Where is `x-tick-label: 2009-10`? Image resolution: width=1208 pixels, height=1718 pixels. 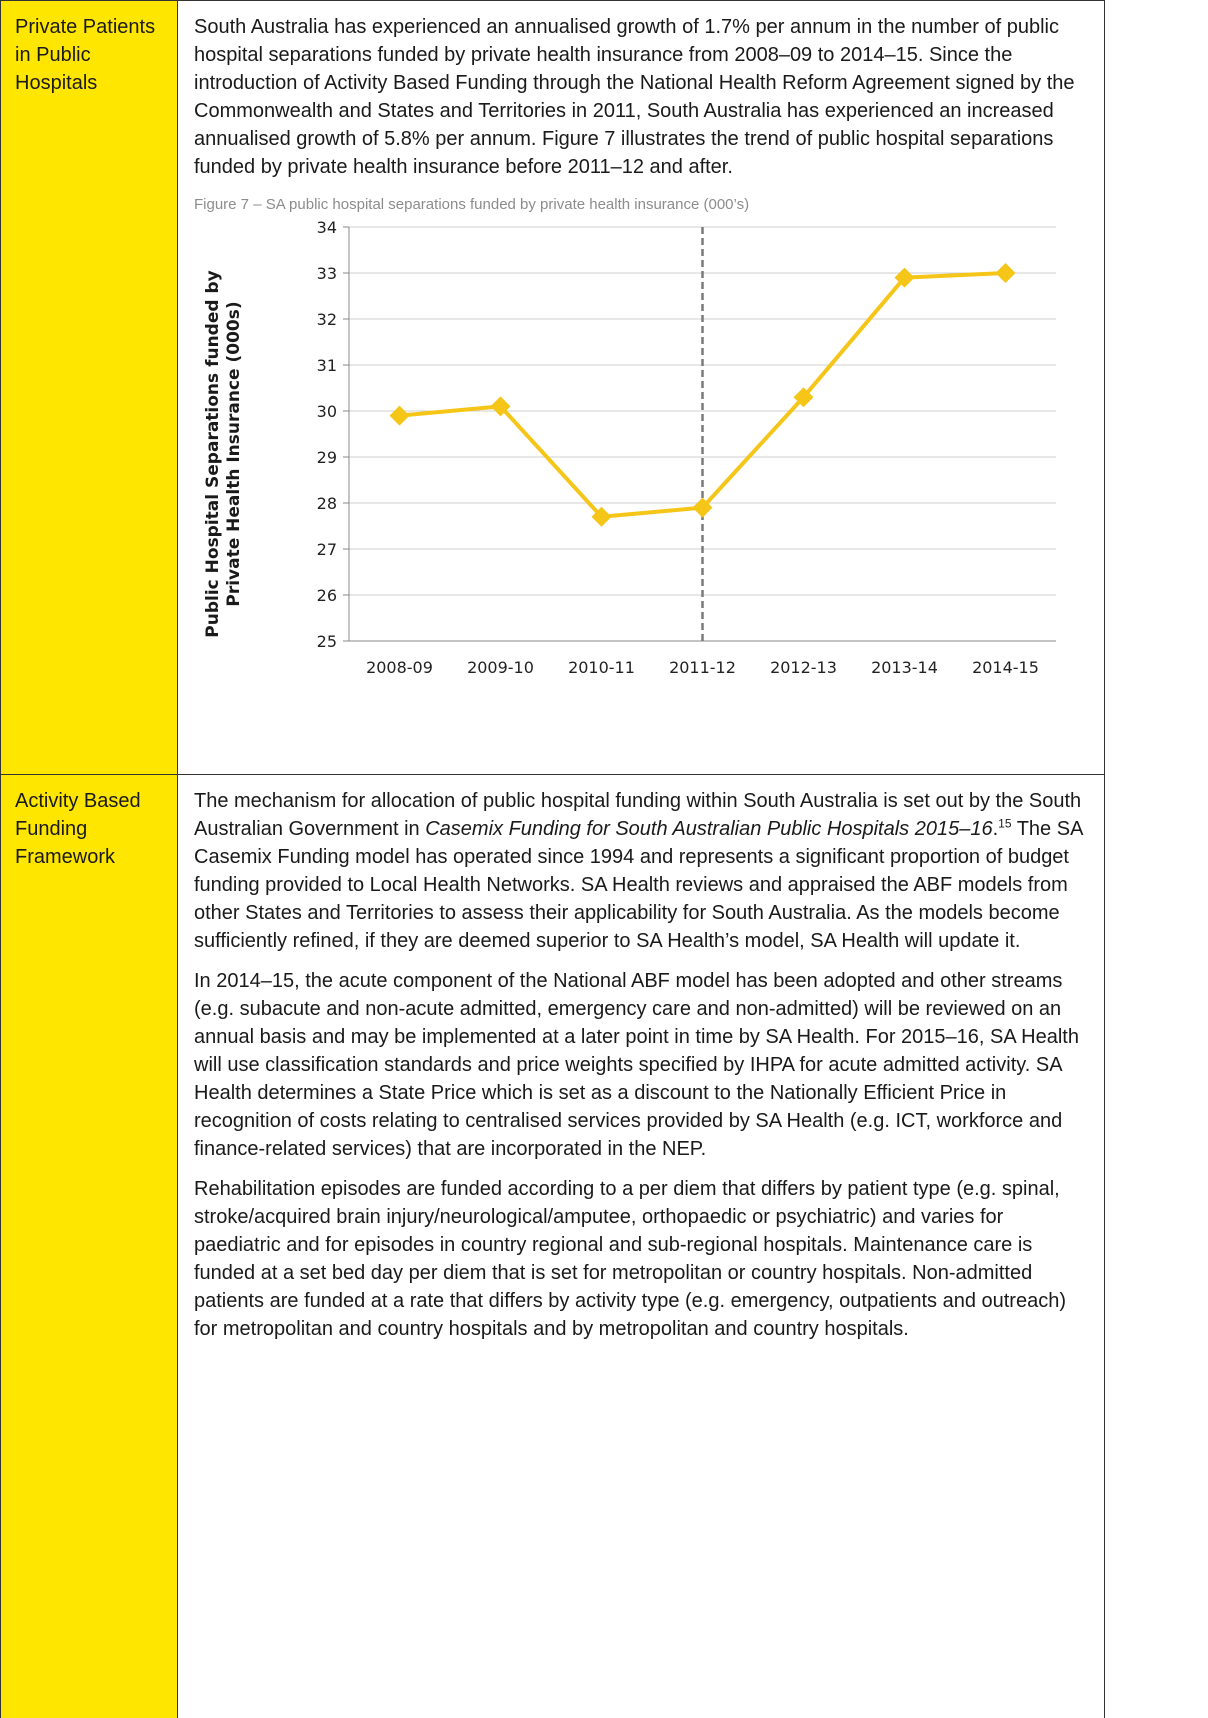 x-tick-label: 2009-10 is located at coordinates (500, 667).